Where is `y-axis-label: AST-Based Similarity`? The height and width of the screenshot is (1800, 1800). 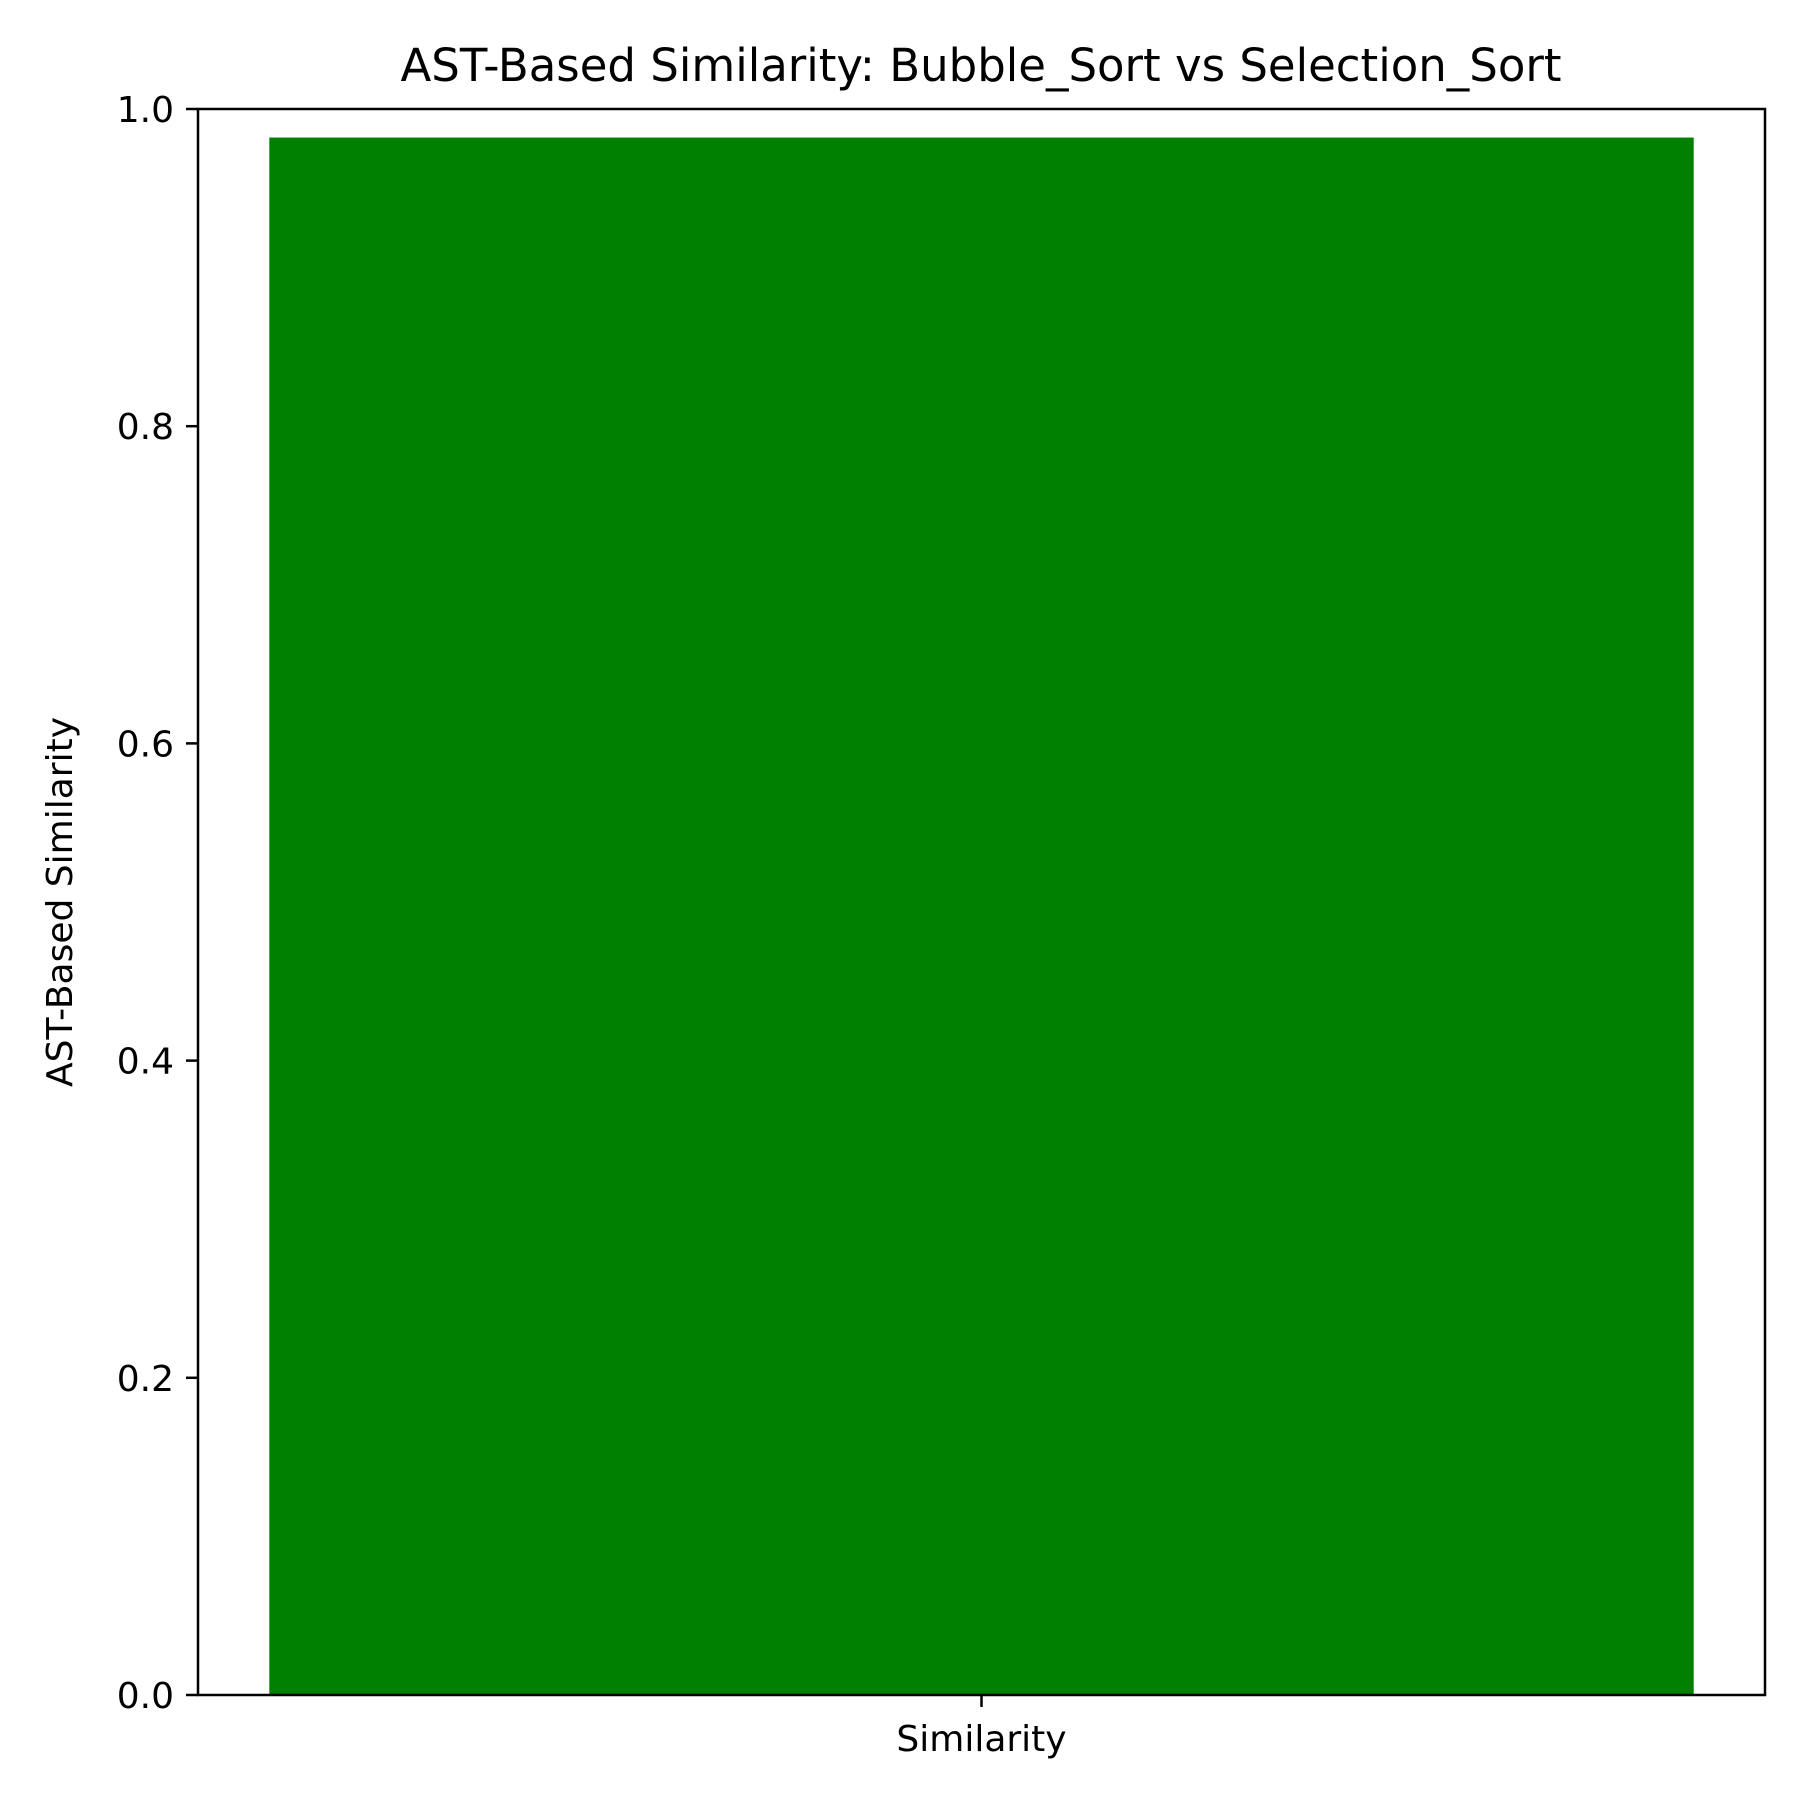 y-axis-label: AST-Based Similarity is located at coordinates (60, 902).